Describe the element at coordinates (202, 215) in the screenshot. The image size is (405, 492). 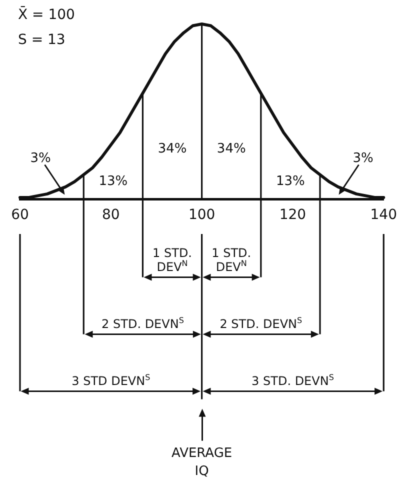
I see `x-tick-label: 100` at that location.